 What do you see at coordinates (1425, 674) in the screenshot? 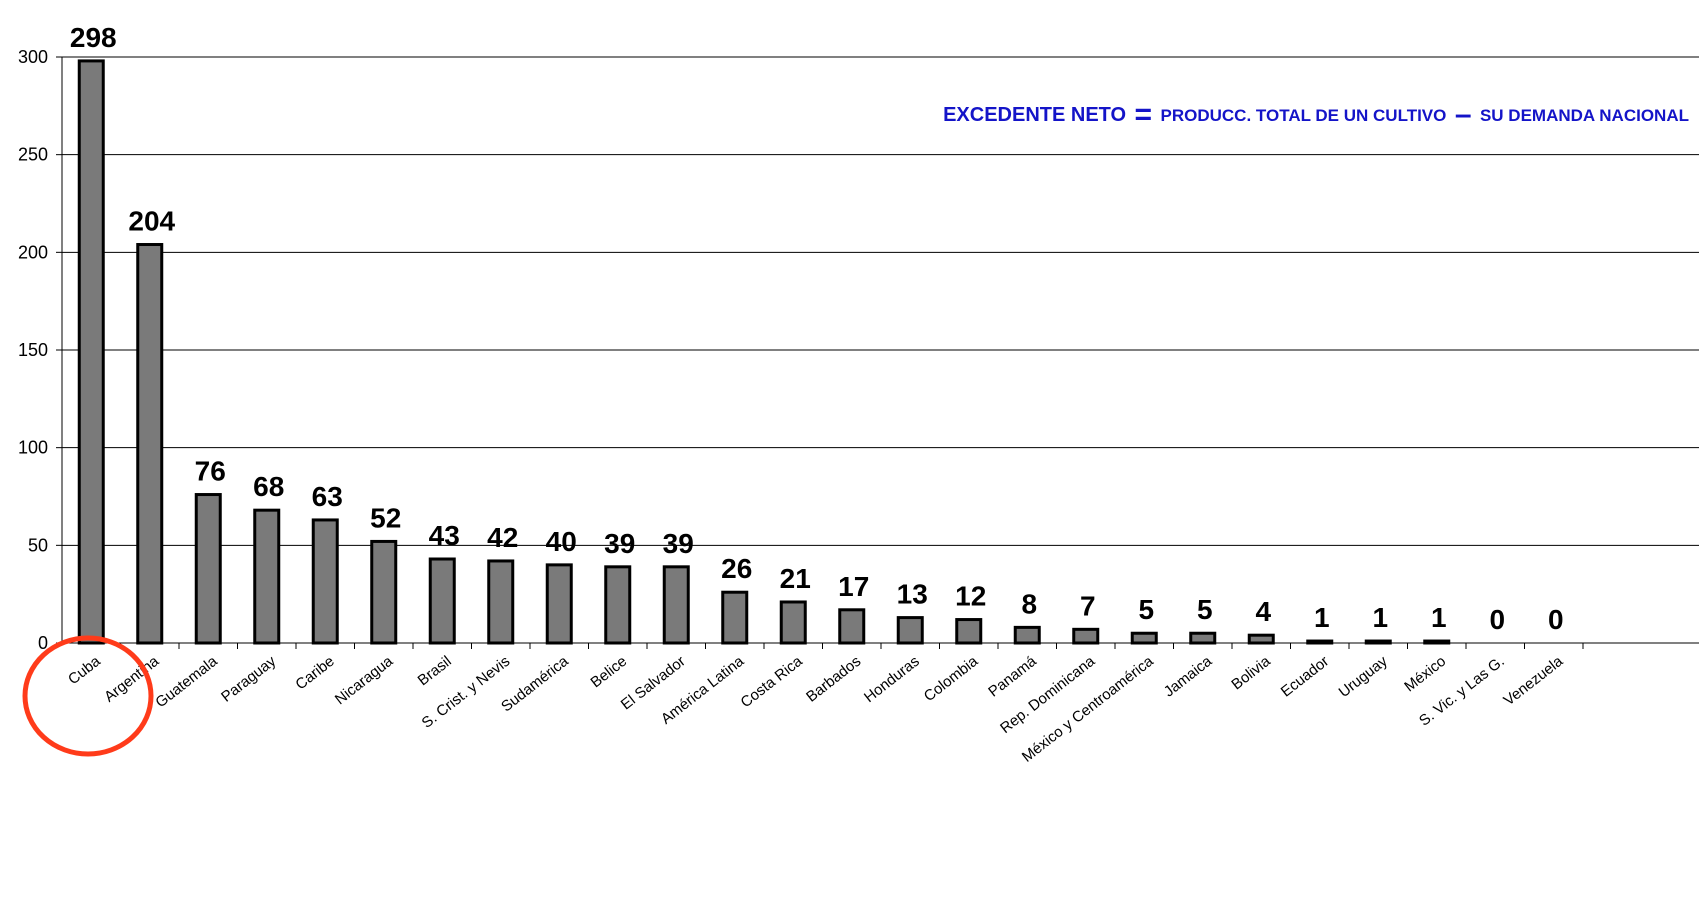
I see `x-tick-label: México` at bounding box center [1425, 674].